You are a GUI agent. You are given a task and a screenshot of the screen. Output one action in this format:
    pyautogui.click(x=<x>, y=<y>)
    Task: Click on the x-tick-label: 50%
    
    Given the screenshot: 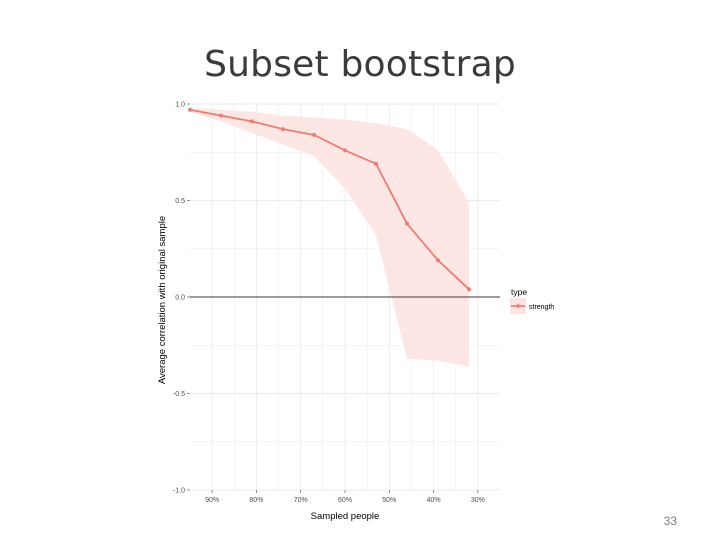 What is the action you would take?
    pyautogui.click(x=389, y=500)
    